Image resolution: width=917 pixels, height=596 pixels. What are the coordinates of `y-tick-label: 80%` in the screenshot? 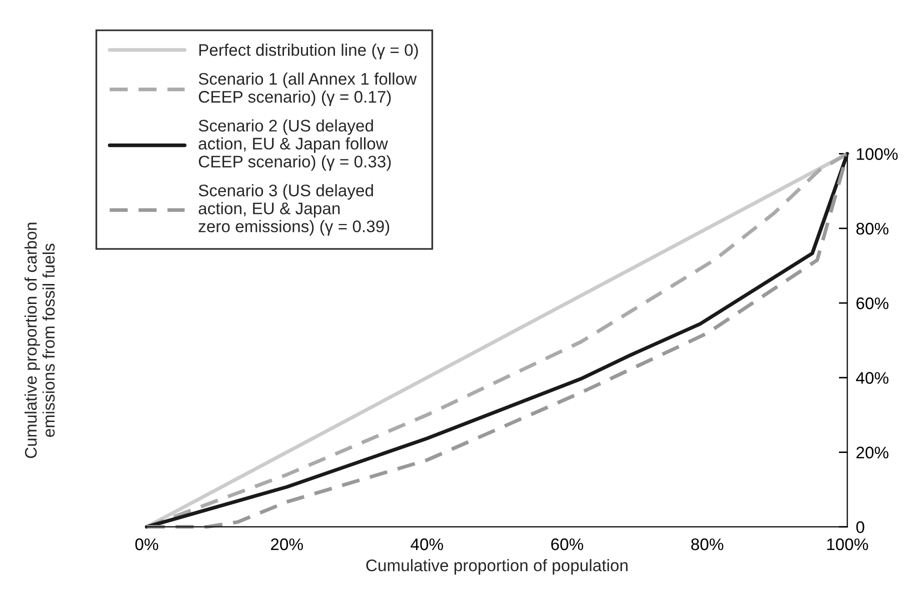 It's located at (872, 228).